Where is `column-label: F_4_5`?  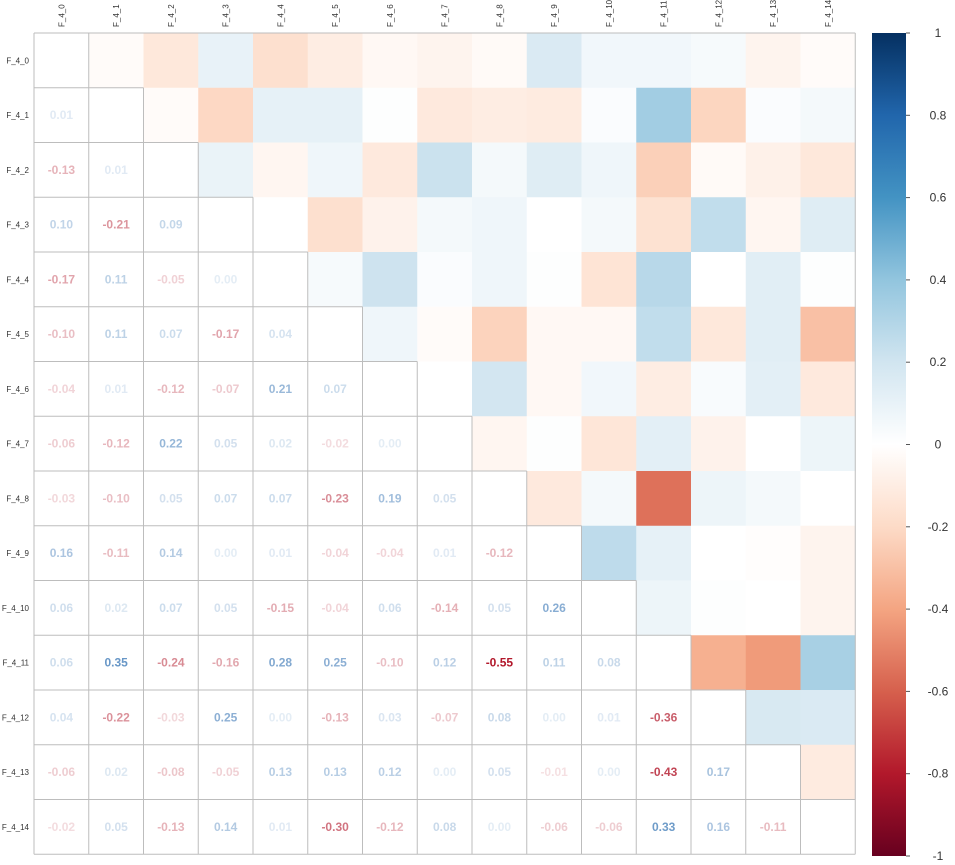 column-label: F_4_5 is located at coordinates (335, 15).